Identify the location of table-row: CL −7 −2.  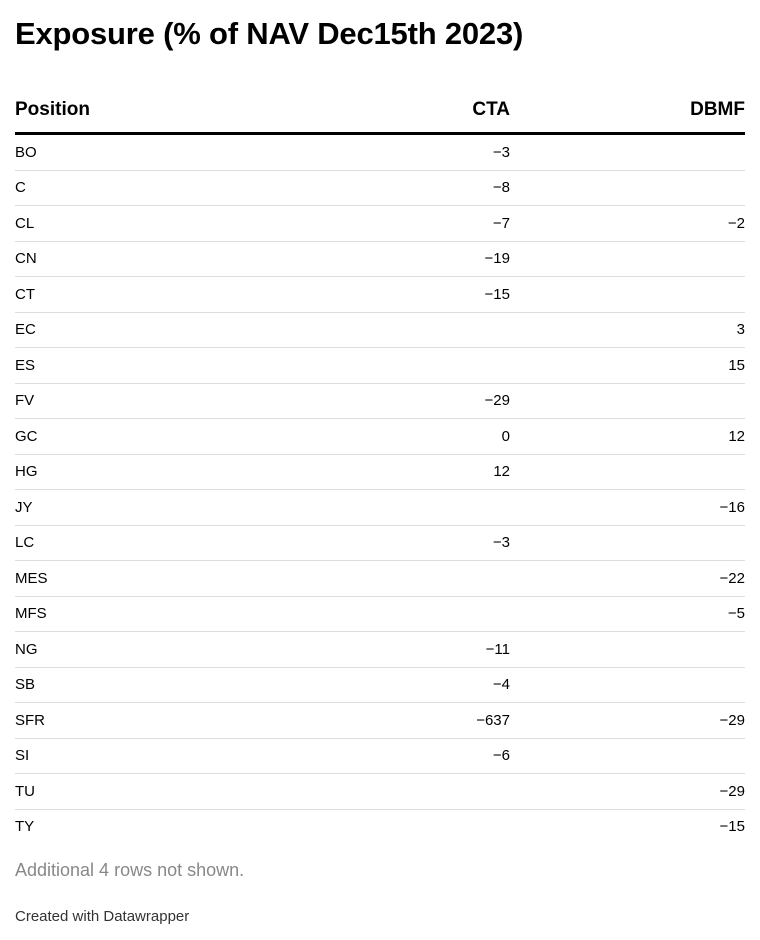
(380, 223).